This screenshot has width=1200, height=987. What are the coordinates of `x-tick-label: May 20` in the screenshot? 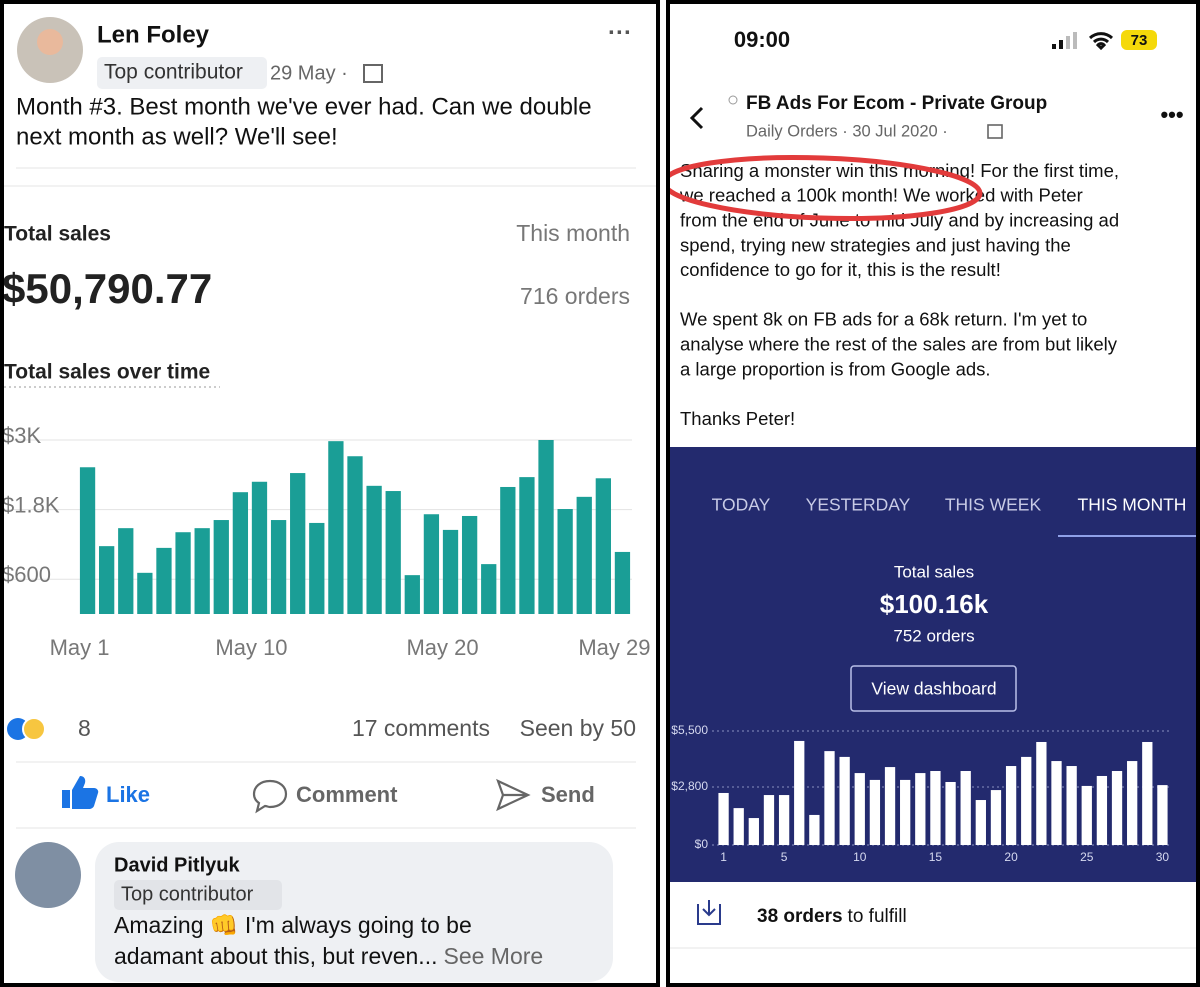 It's located at (442, 647).